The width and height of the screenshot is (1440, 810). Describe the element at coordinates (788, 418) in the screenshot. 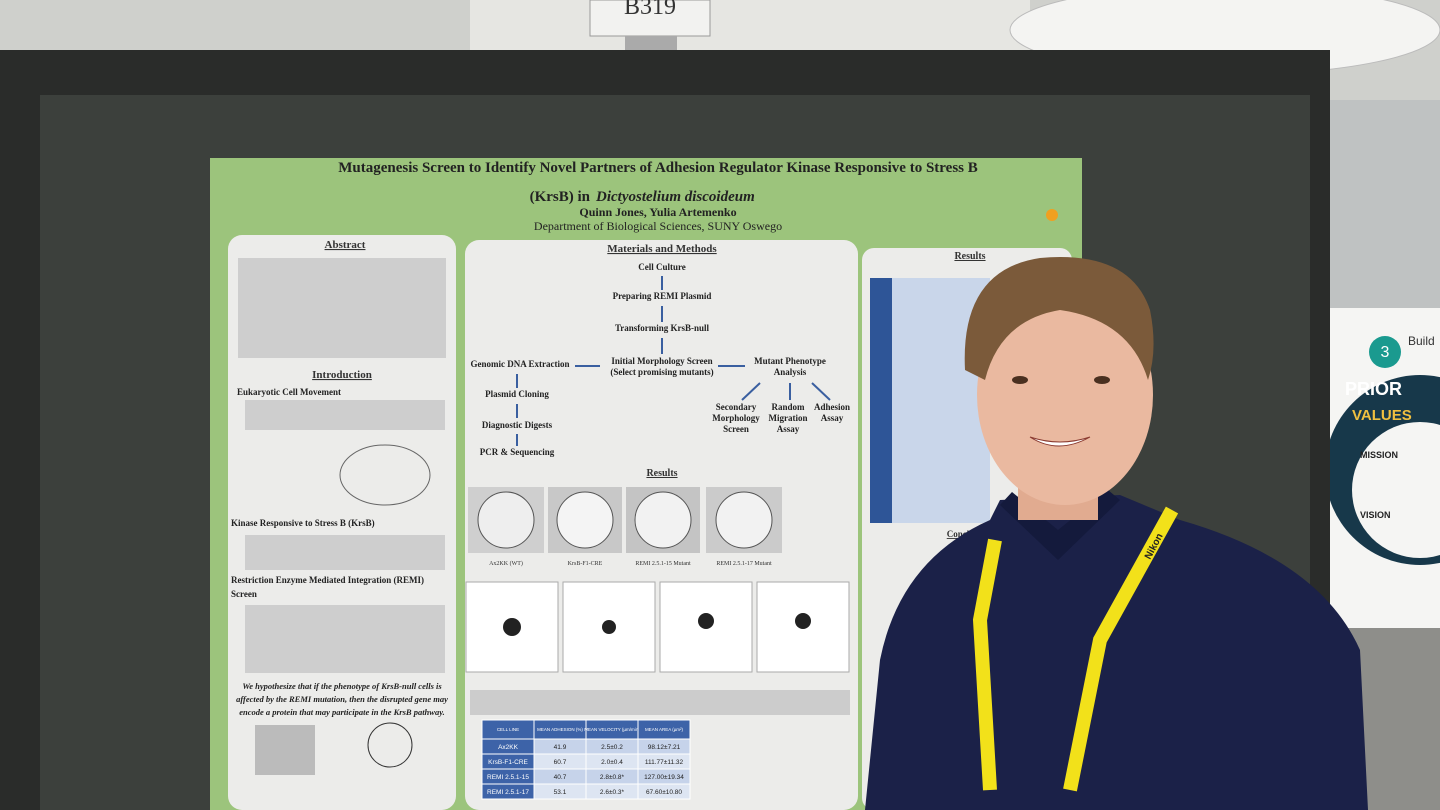

I see `step: Migration` at that location.